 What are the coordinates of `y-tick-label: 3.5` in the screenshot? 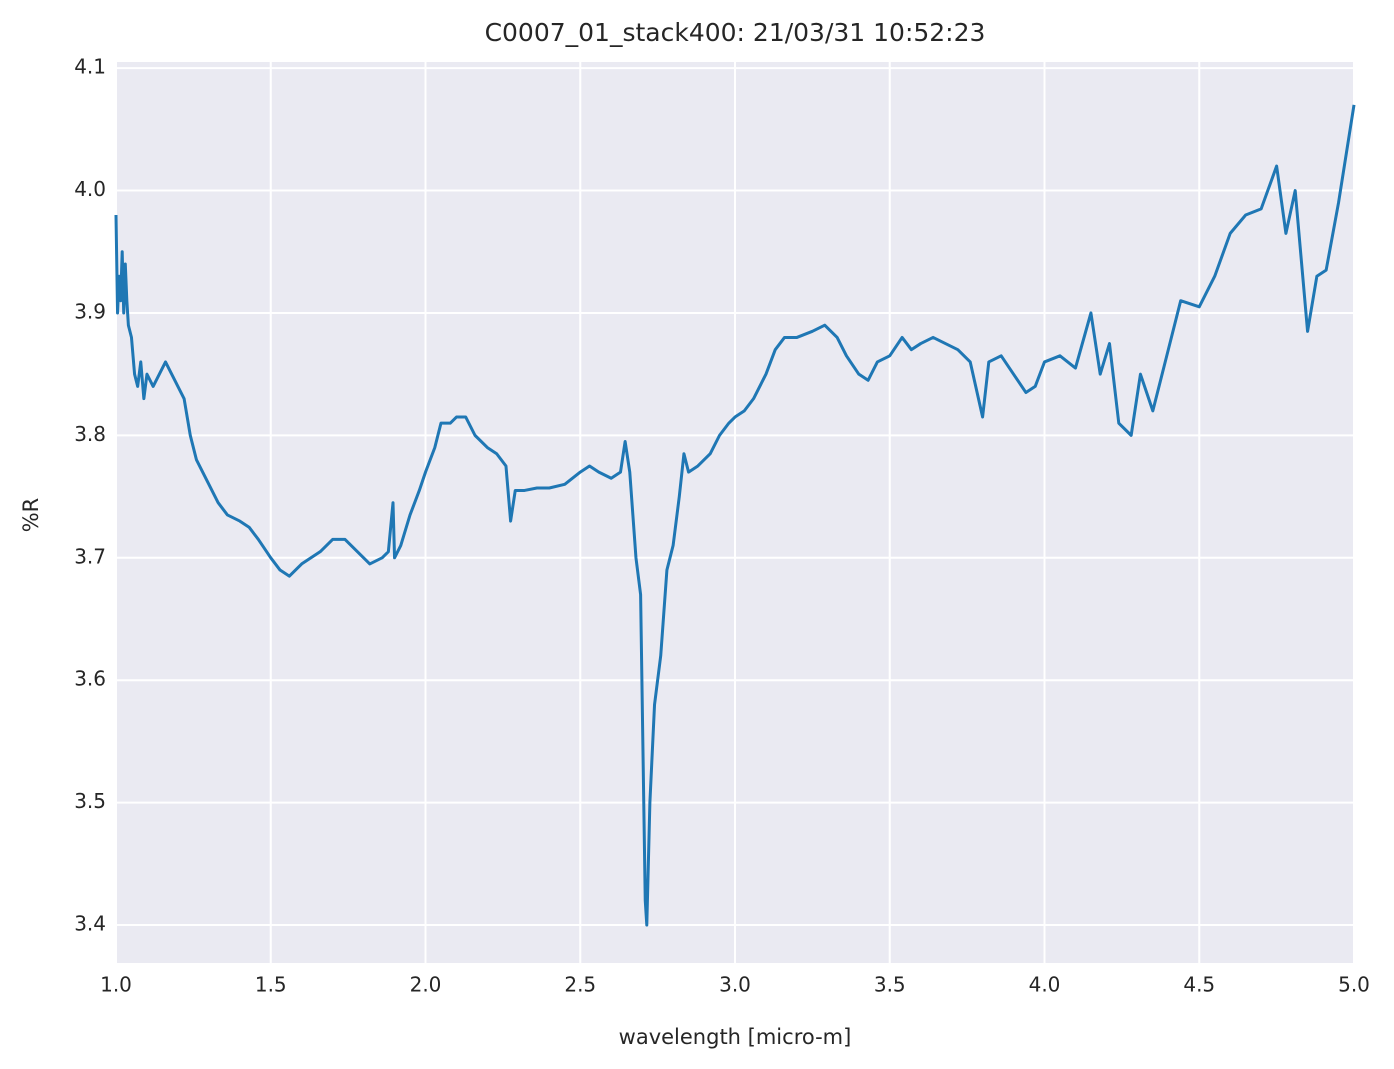 It's located at (90, 801).